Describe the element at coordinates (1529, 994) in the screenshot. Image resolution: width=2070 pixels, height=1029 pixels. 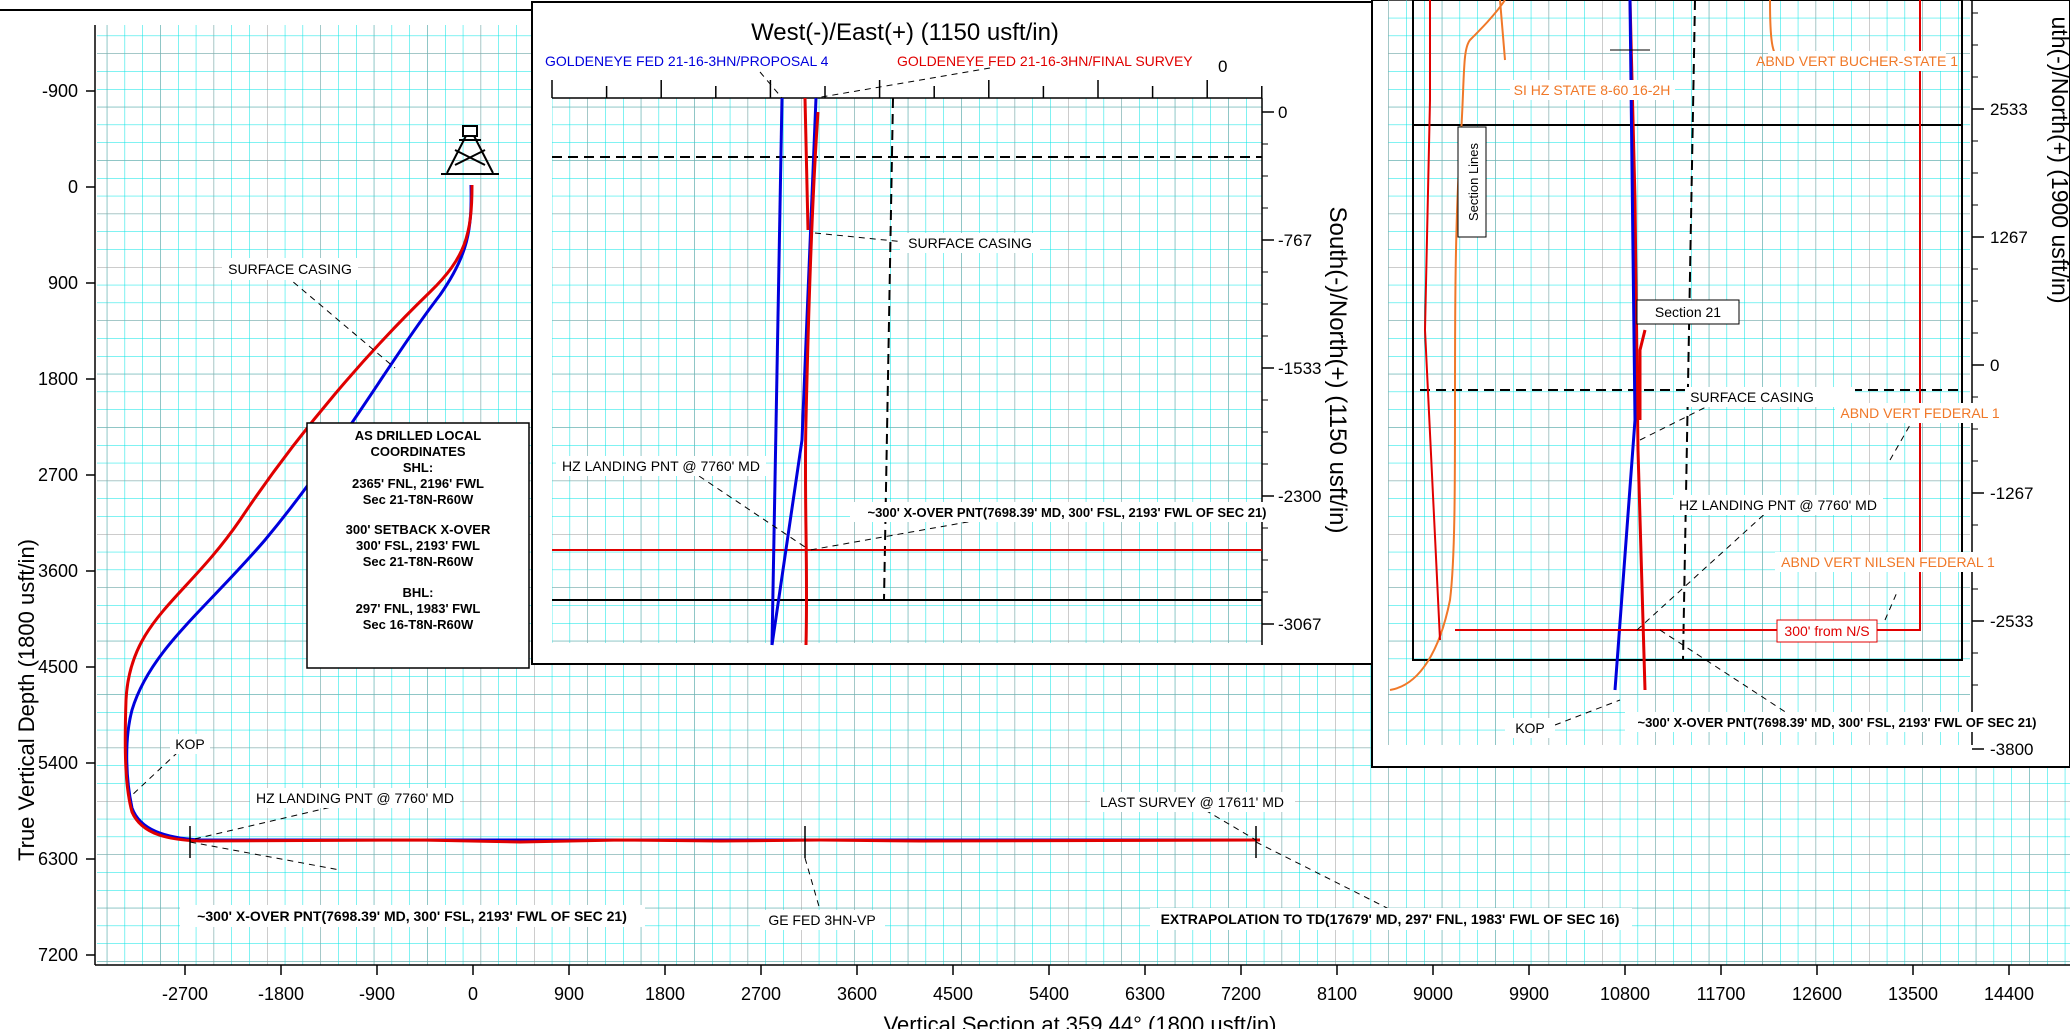
I see `x-tick-label: 9900` at that location.